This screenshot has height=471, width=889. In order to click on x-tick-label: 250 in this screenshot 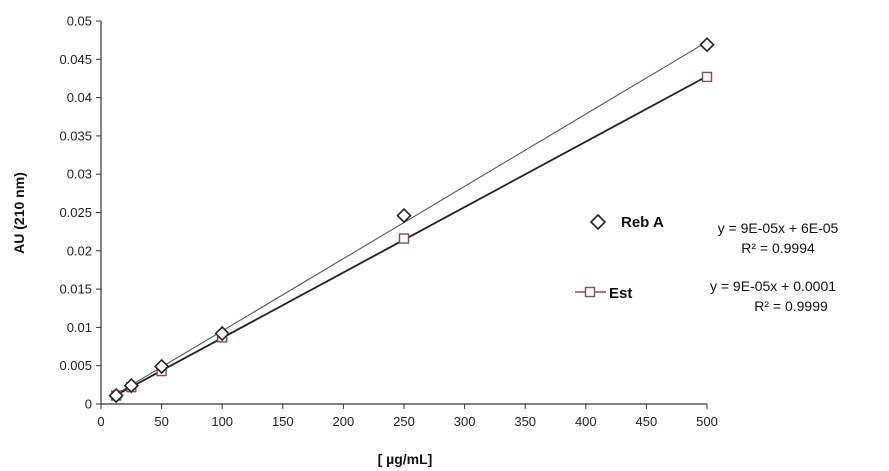, I will do `click(404, 421)`.